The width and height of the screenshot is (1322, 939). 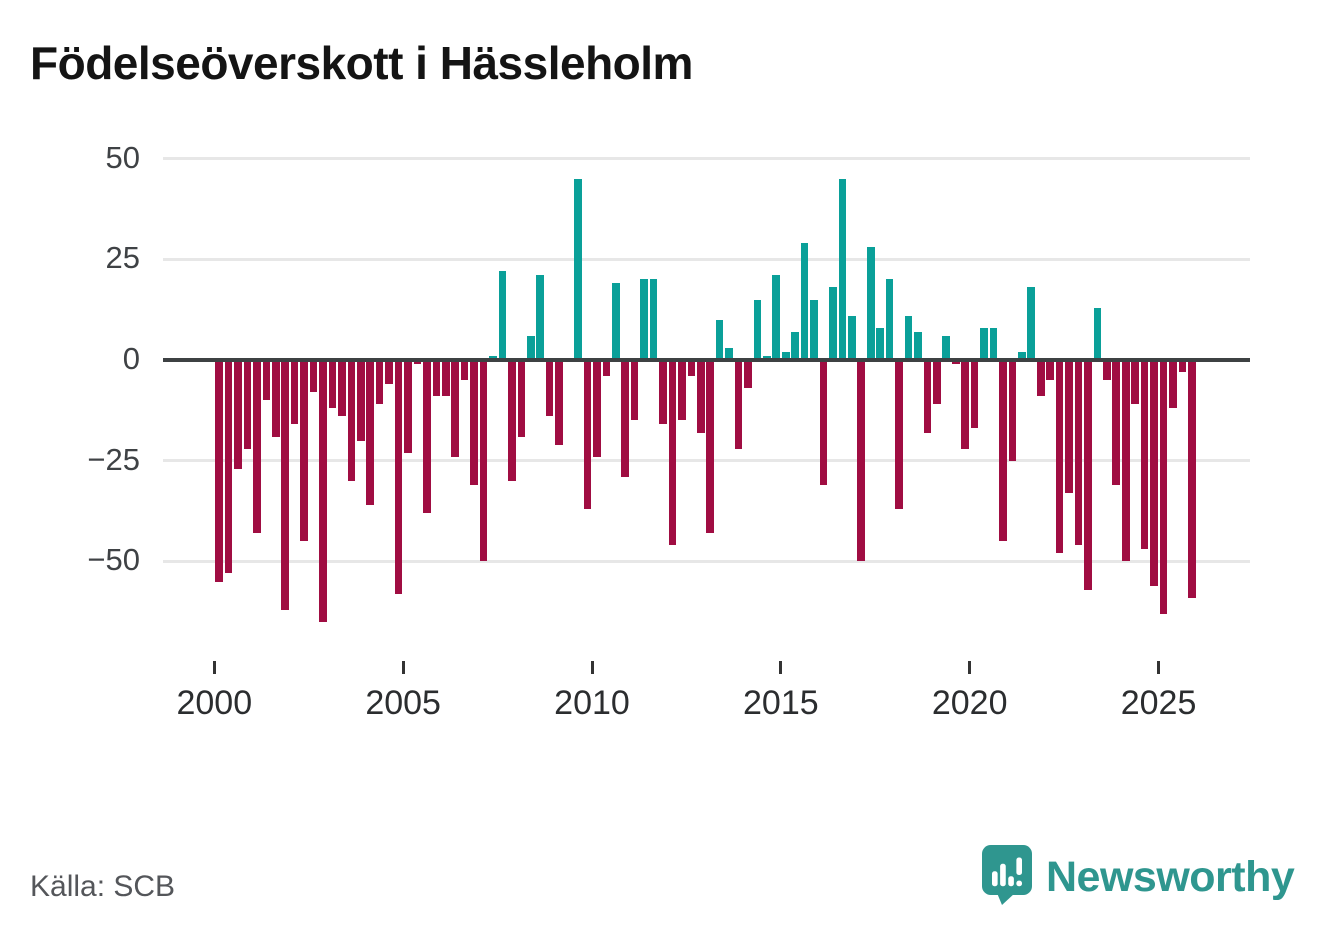 I want to click on bar-2022Q4, so click(x=1078, y=453).